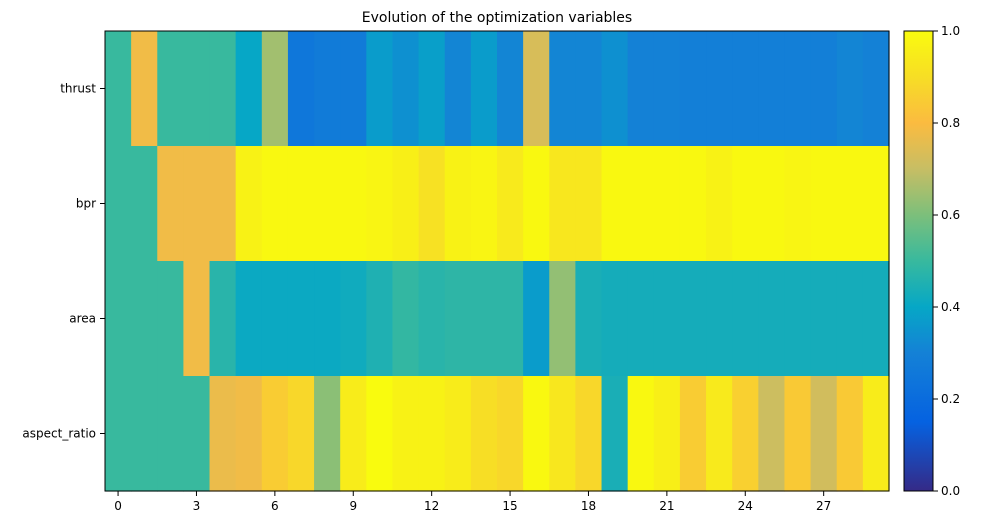  Describe the element at coordinates (353, 506) in the screenshot. I see `x-tick-label: 9` at that location.